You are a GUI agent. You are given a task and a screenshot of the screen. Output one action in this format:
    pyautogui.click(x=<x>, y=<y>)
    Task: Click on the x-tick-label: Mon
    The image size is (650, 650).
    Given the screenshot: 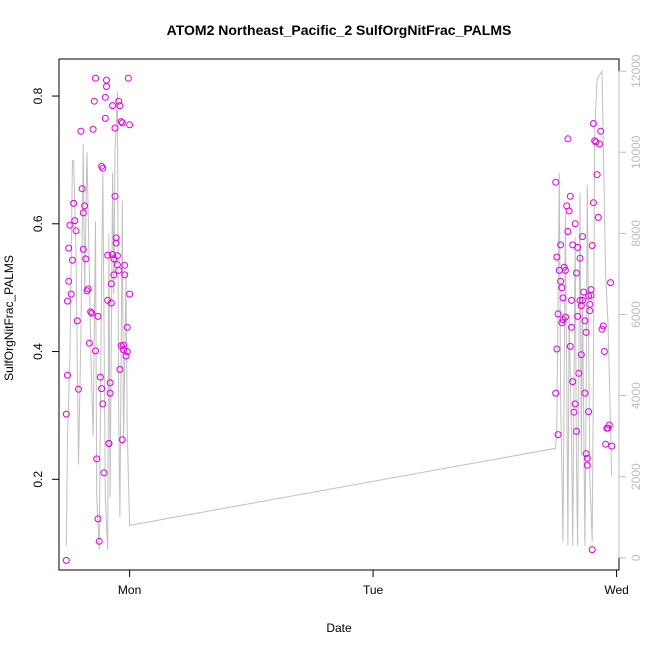 What is the action you would take?
    pyautogui.click(x=129, y=590)
    